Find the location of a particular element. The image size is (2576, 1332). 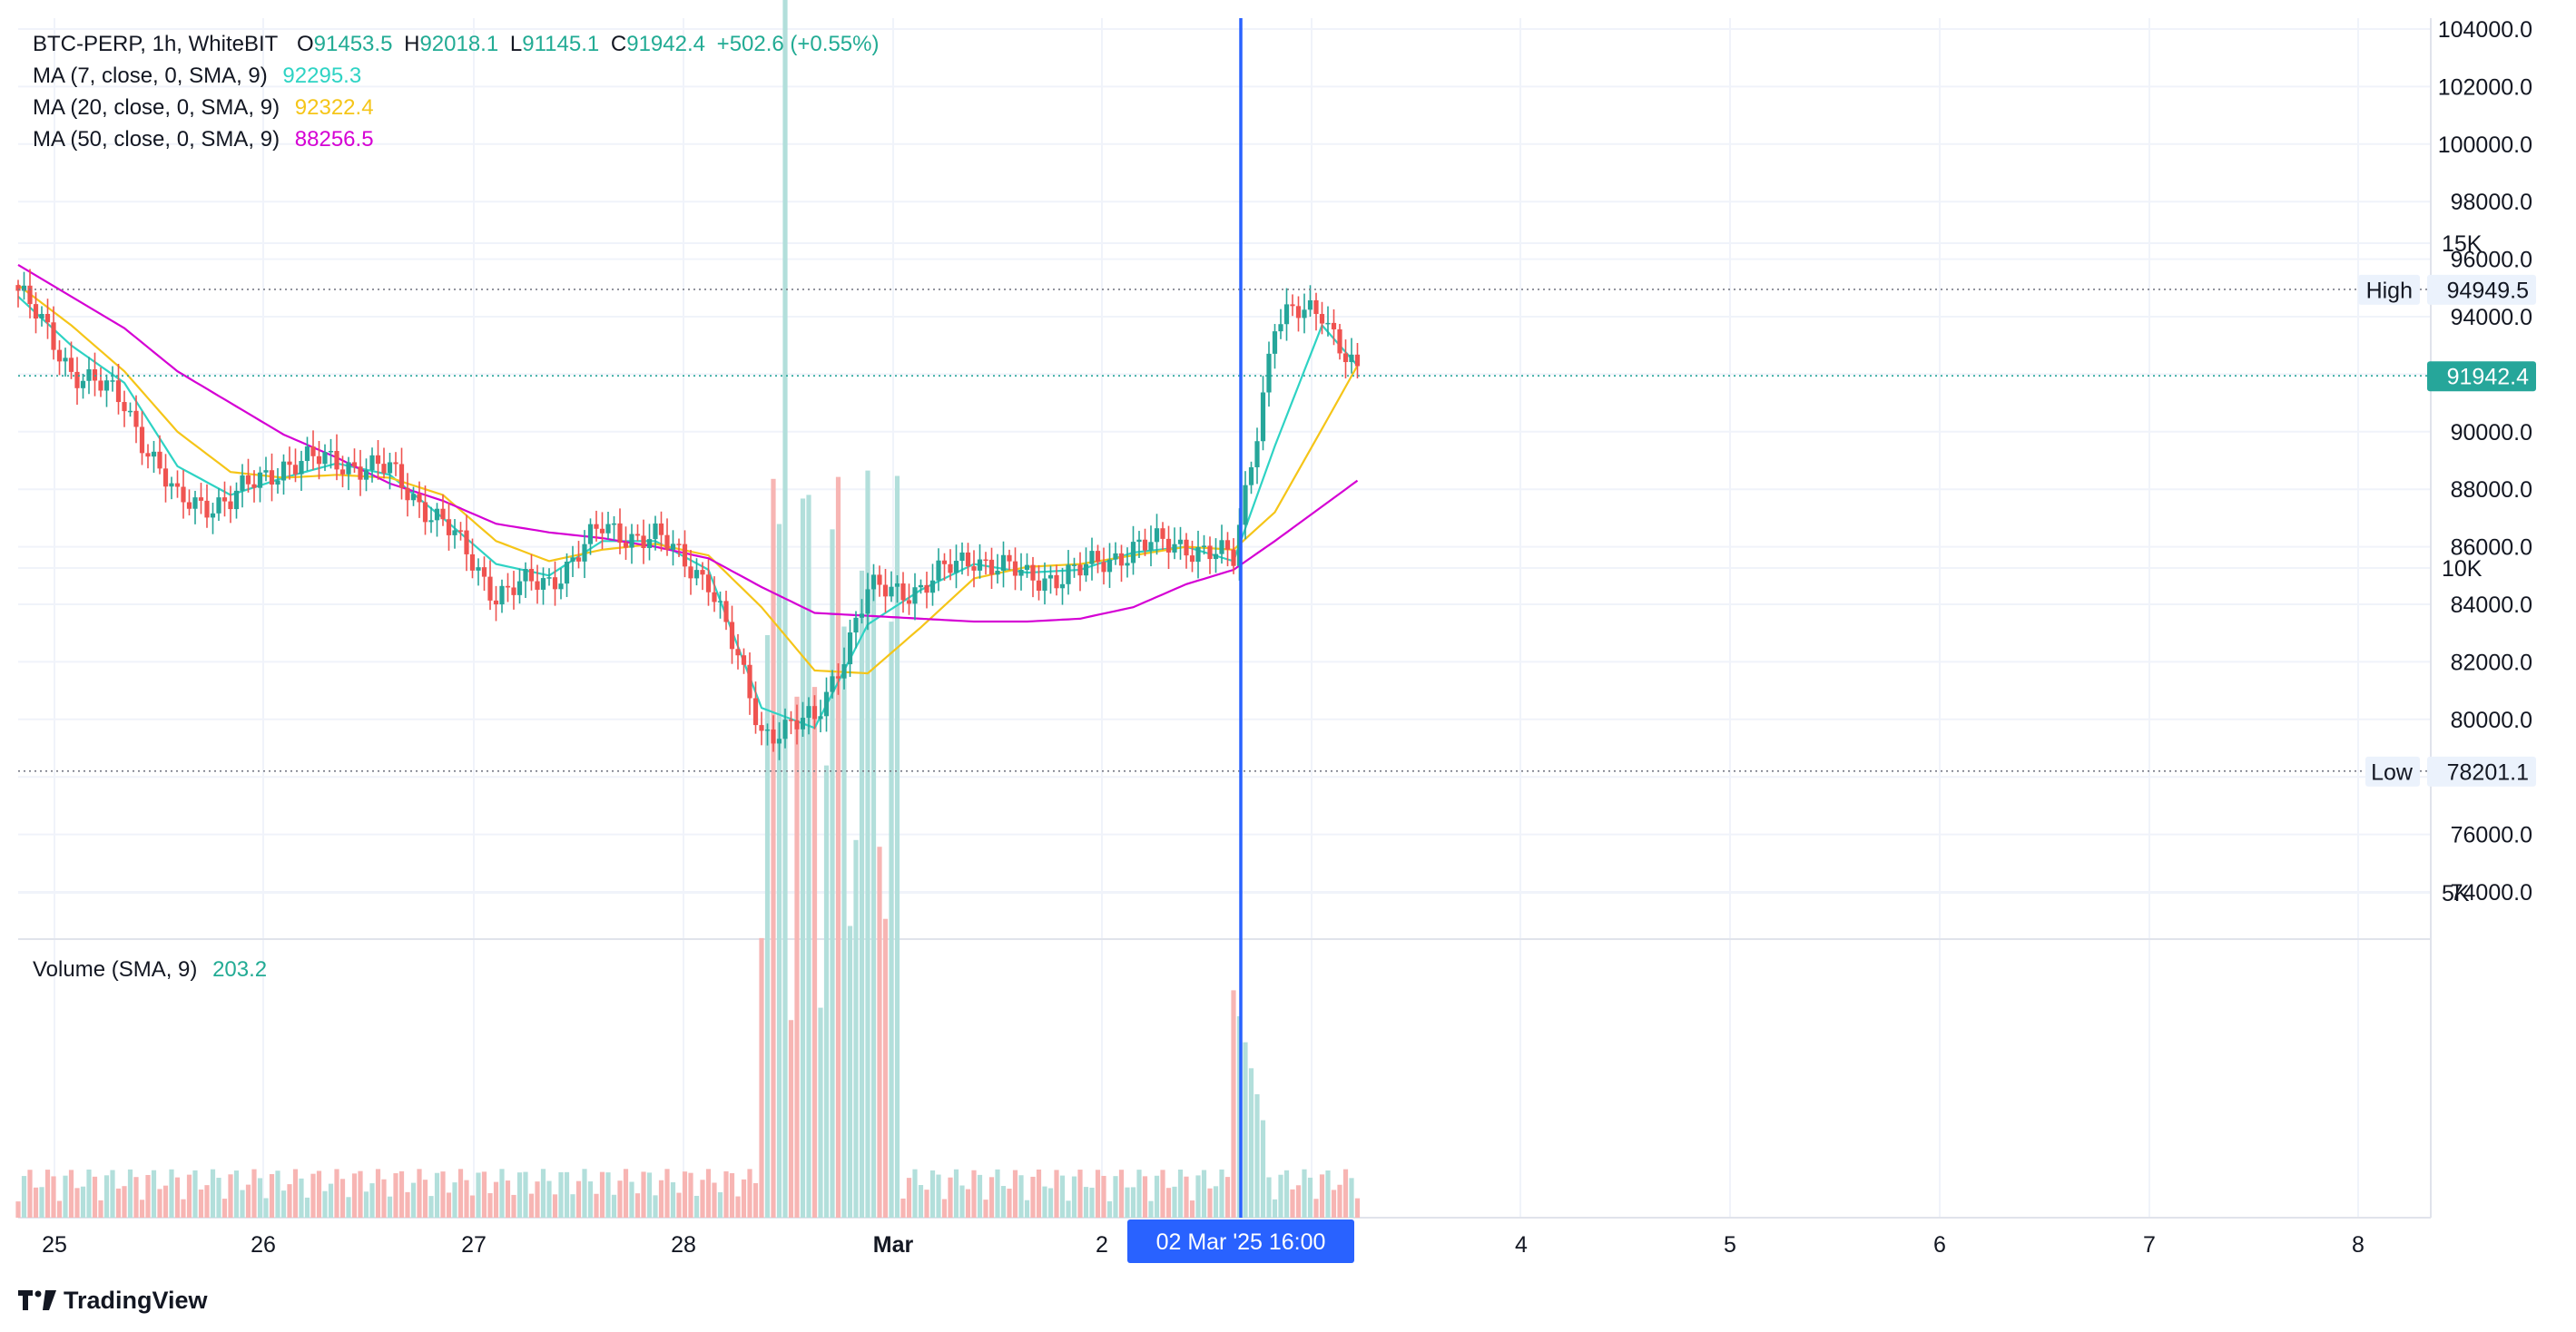

volume-legend: Volume (SMA, 9) 203.2 is located at coordinates (150, 970).